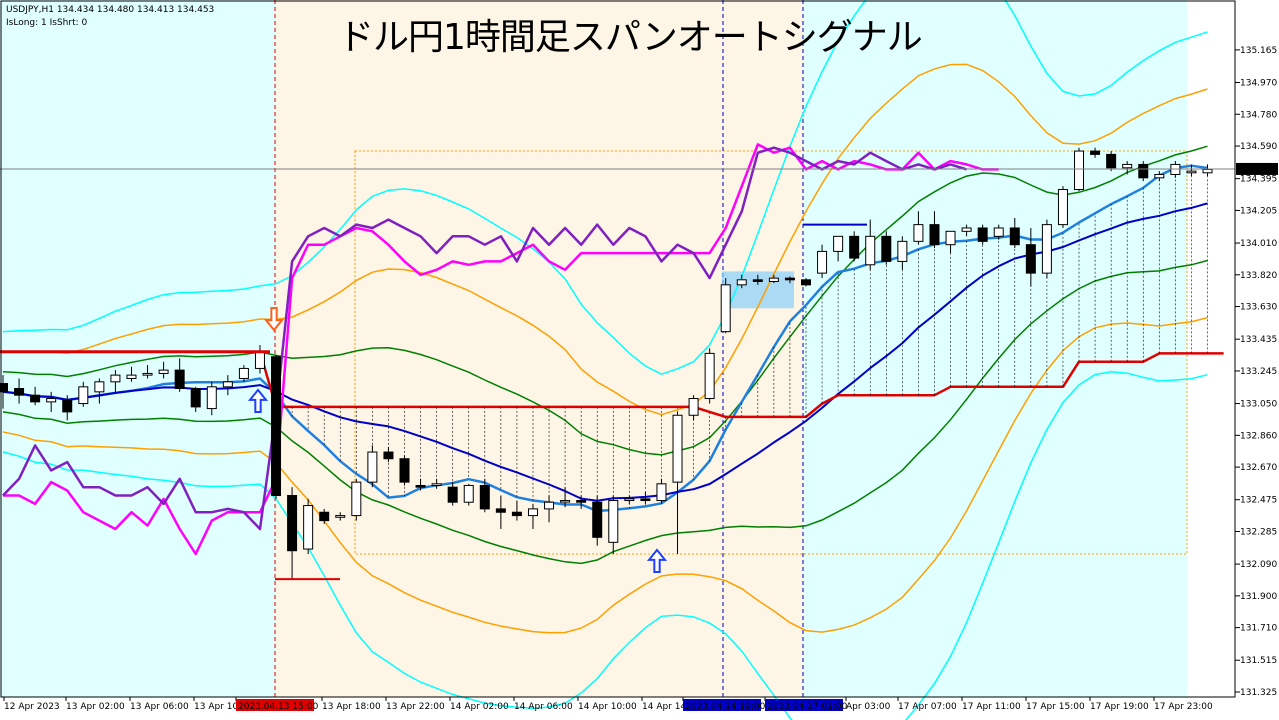  What do you see at coordinates (1258, 372) in the screenshot?
I see `price-tick-label: 133.245` at bounding box center [1258, 372].